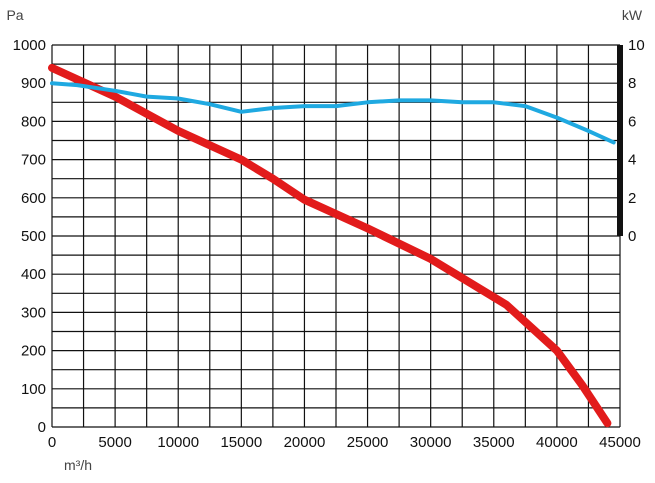  What do you see at coordinates (620, 442) in the screenshot?
I see `x-tick-label: 45000` at bounding box center [620, 442].